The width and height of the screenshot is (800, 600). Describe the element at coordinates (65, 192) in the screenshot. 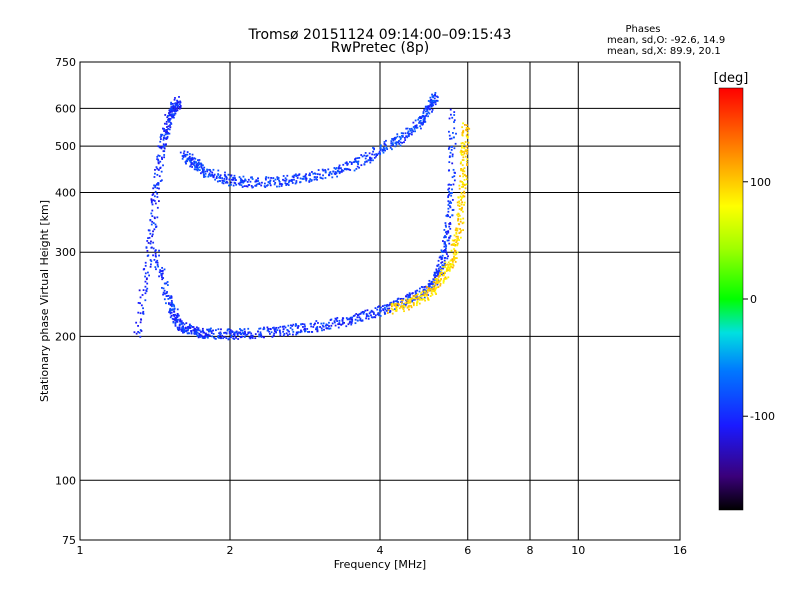

I see `y-tick-label: 400` at that location.